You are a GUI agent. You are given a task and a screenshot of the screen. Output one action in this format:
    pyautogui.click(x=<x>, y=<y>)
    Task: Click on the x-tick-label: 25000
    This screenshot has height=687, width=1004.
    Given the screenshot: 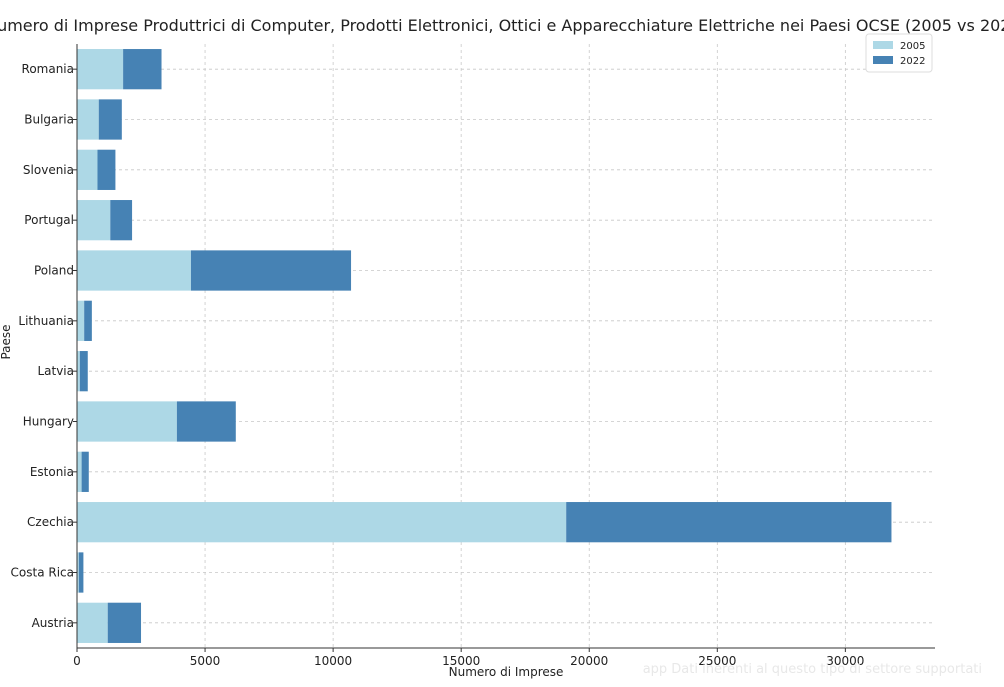 What is the action you would take?
    pyautogui.click(x=717, y=661)
    